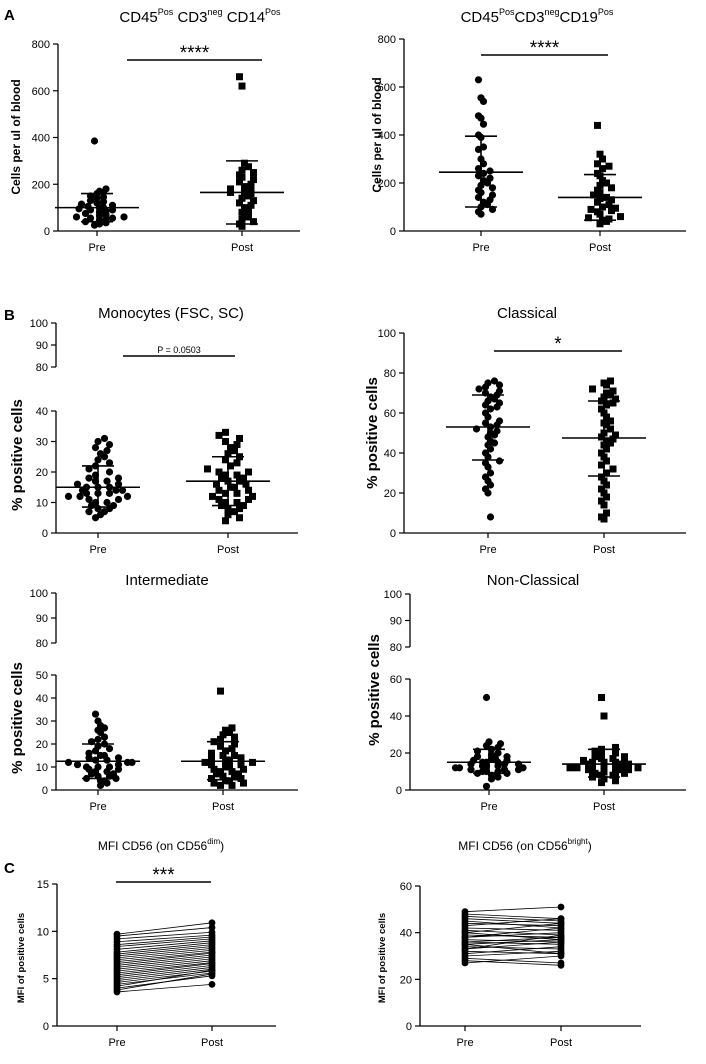 This screenshot has width=706, height=1064. What do you see at coordinates (604, 807) in the screenshot?
I see `x-tick-label-post: Post` at bounding box center [604, 807].